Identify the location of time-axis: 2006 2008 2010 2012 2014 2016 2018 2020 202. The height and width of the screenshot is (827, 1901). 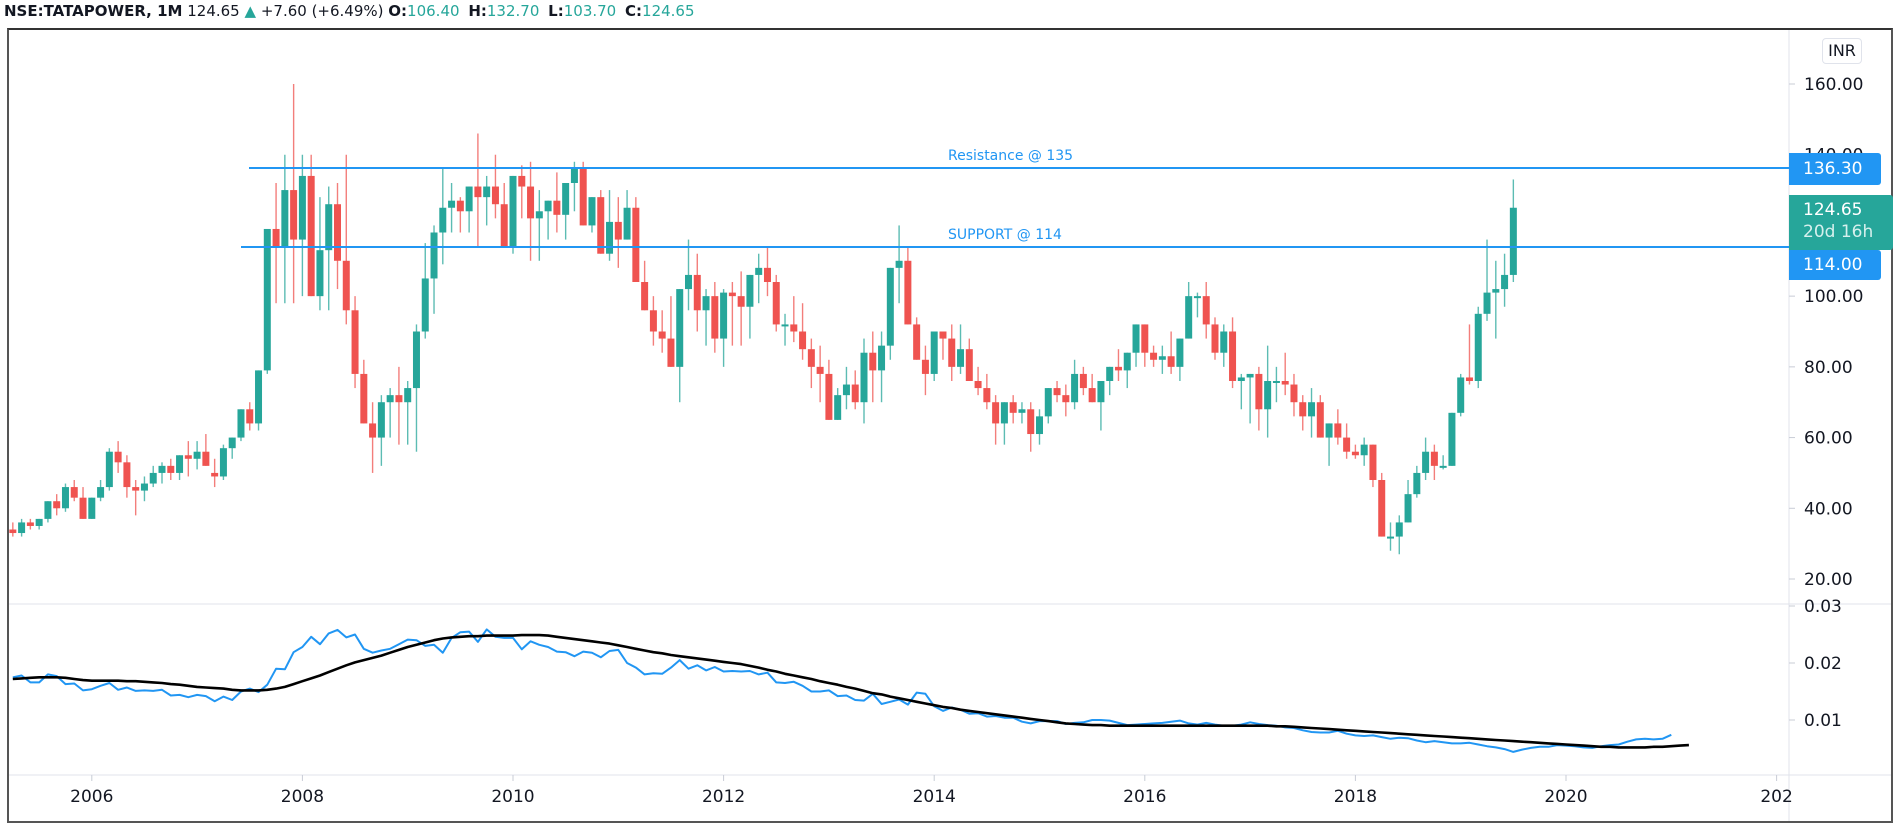
(931, 791).